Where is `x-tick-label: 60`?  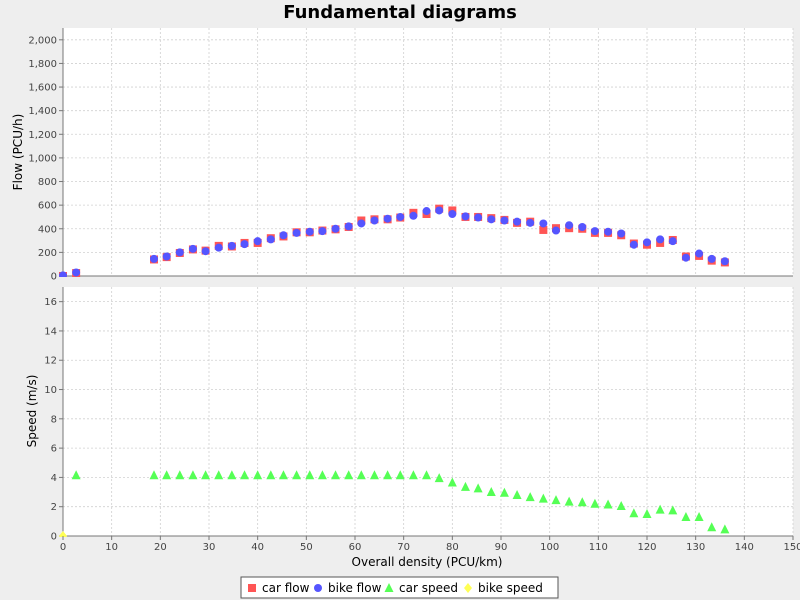 x-tick-label: 60 is located at coordinates (355, 547).